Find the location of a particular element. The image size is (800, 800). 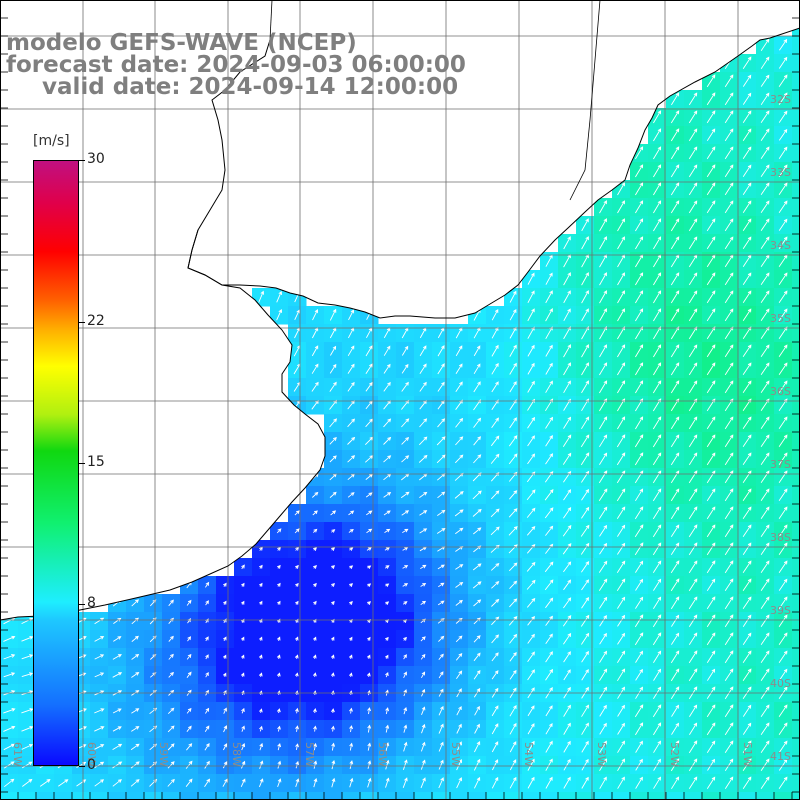

colorbar-label: 8 is located at coordinates (91, 603).